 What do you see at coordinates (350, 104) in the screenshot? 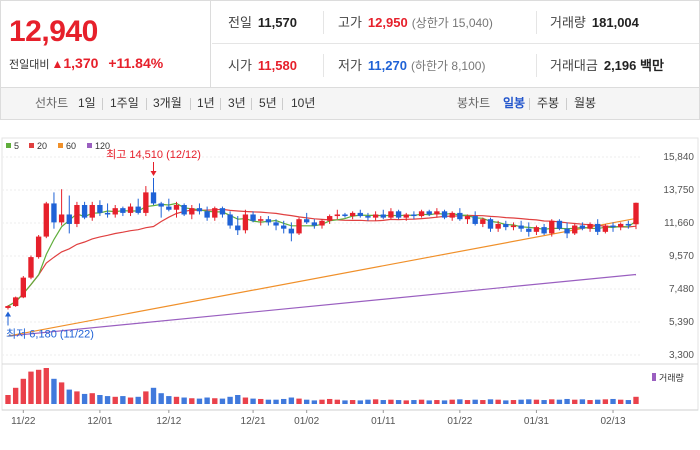
I see `chart-toolbar: 선차트 1일 1주일 3개월 1년 3년 5년 10년 봉차트 일봉 주봉 월봉` at bounding box center [350, 104].